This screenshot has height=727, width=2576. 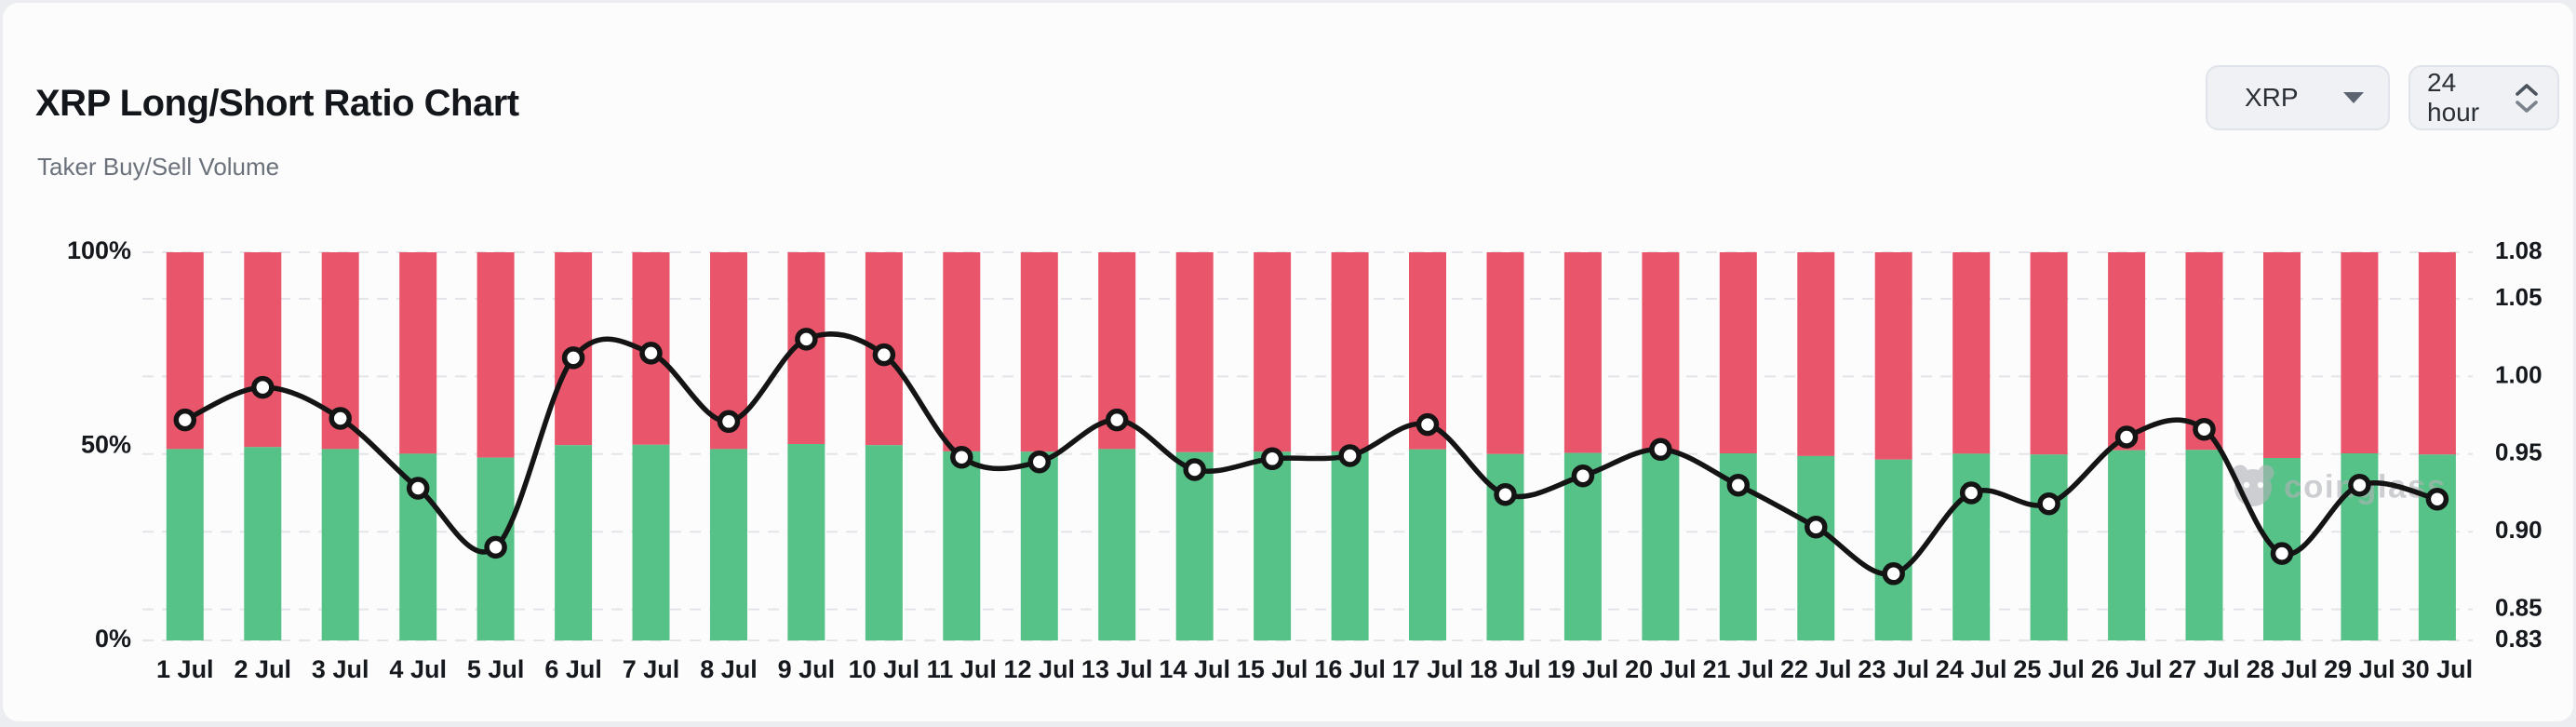 What do you see at coordinates (1428, 669) in the screenshot?
I see `x-axis-label: 17 Jul` at bounding box center [1428, 669].